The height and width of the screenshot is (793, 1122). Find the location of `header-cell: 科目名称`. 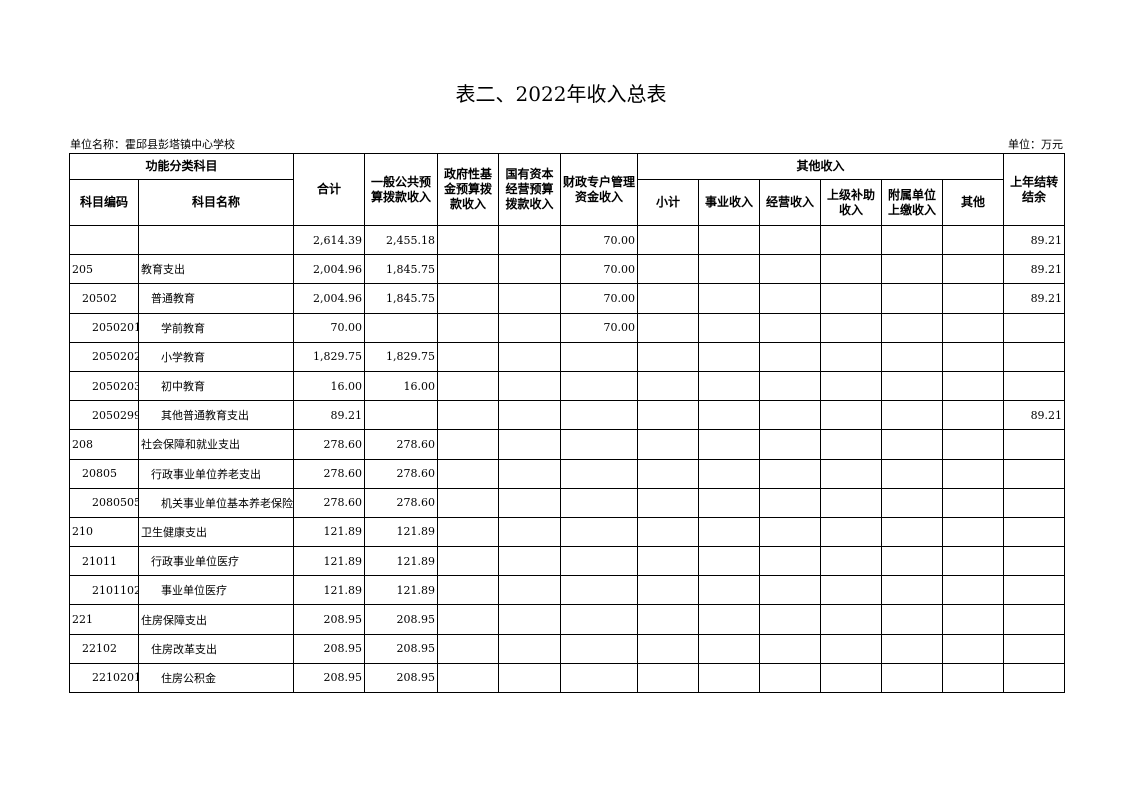

header-cell: 科目名称 is located at coordinates (216, 202).